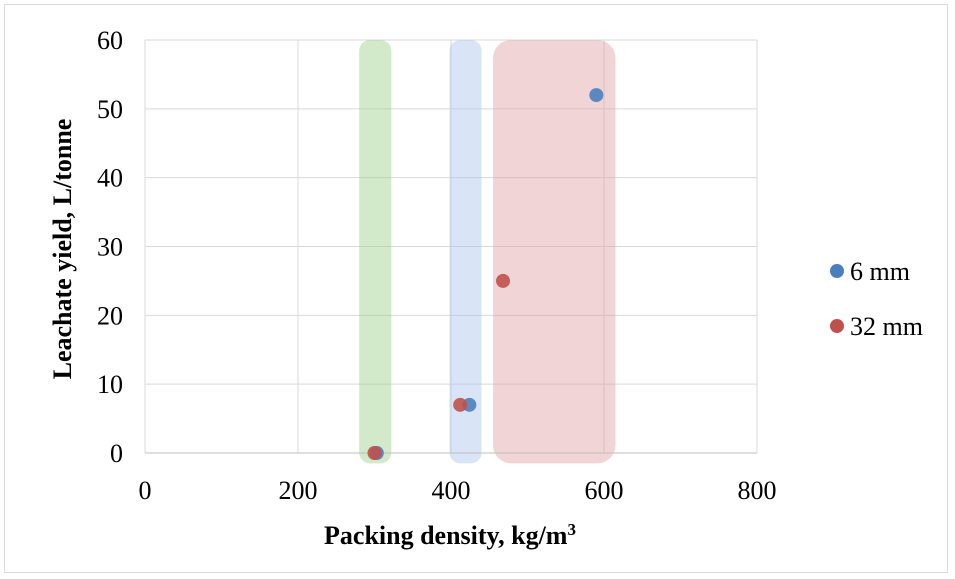 The height and width of the screenshot is (579, 955). I want to click on y-tick-label: 30, so click(110, 247).